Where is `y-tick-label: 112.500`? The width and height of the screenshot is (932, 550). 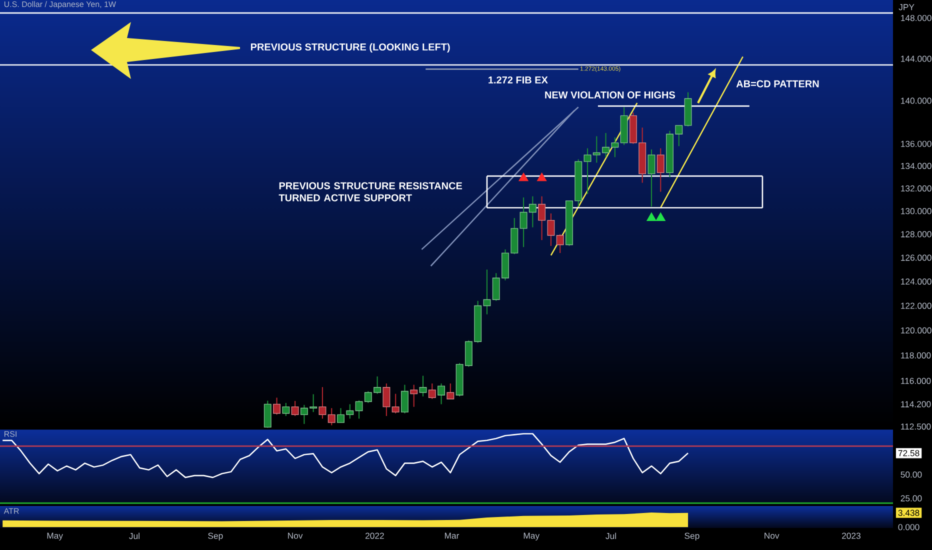
y-tick-label: 112.500 is located at coordinates (916, 427).